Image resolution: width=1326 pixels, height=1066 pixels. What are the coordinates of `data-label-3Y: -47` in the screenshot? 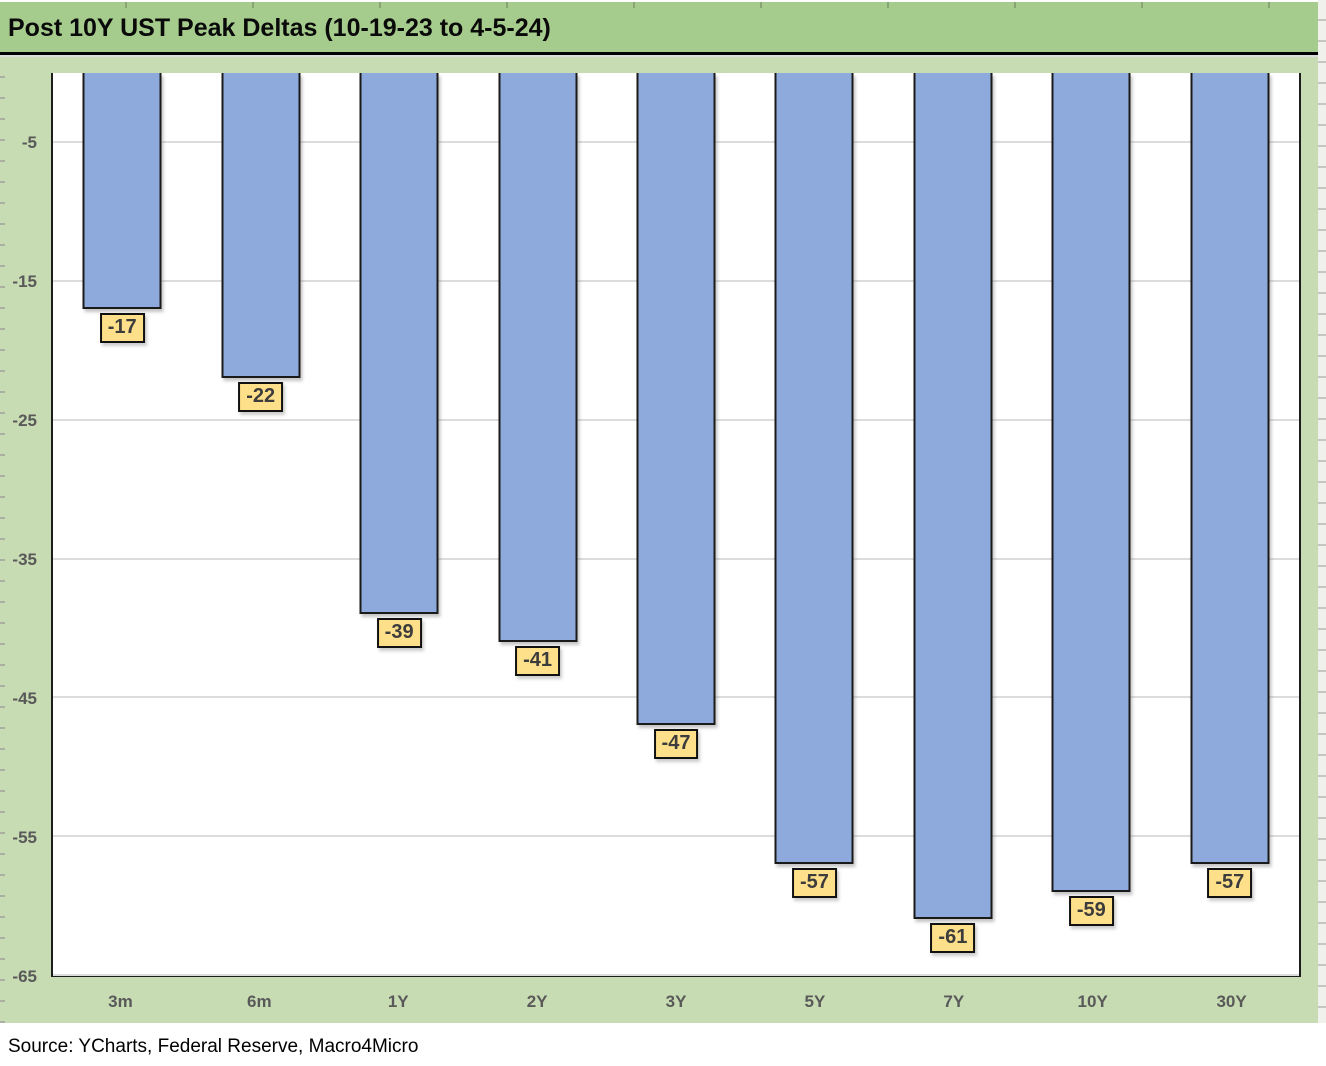 It's located at (676, 744).